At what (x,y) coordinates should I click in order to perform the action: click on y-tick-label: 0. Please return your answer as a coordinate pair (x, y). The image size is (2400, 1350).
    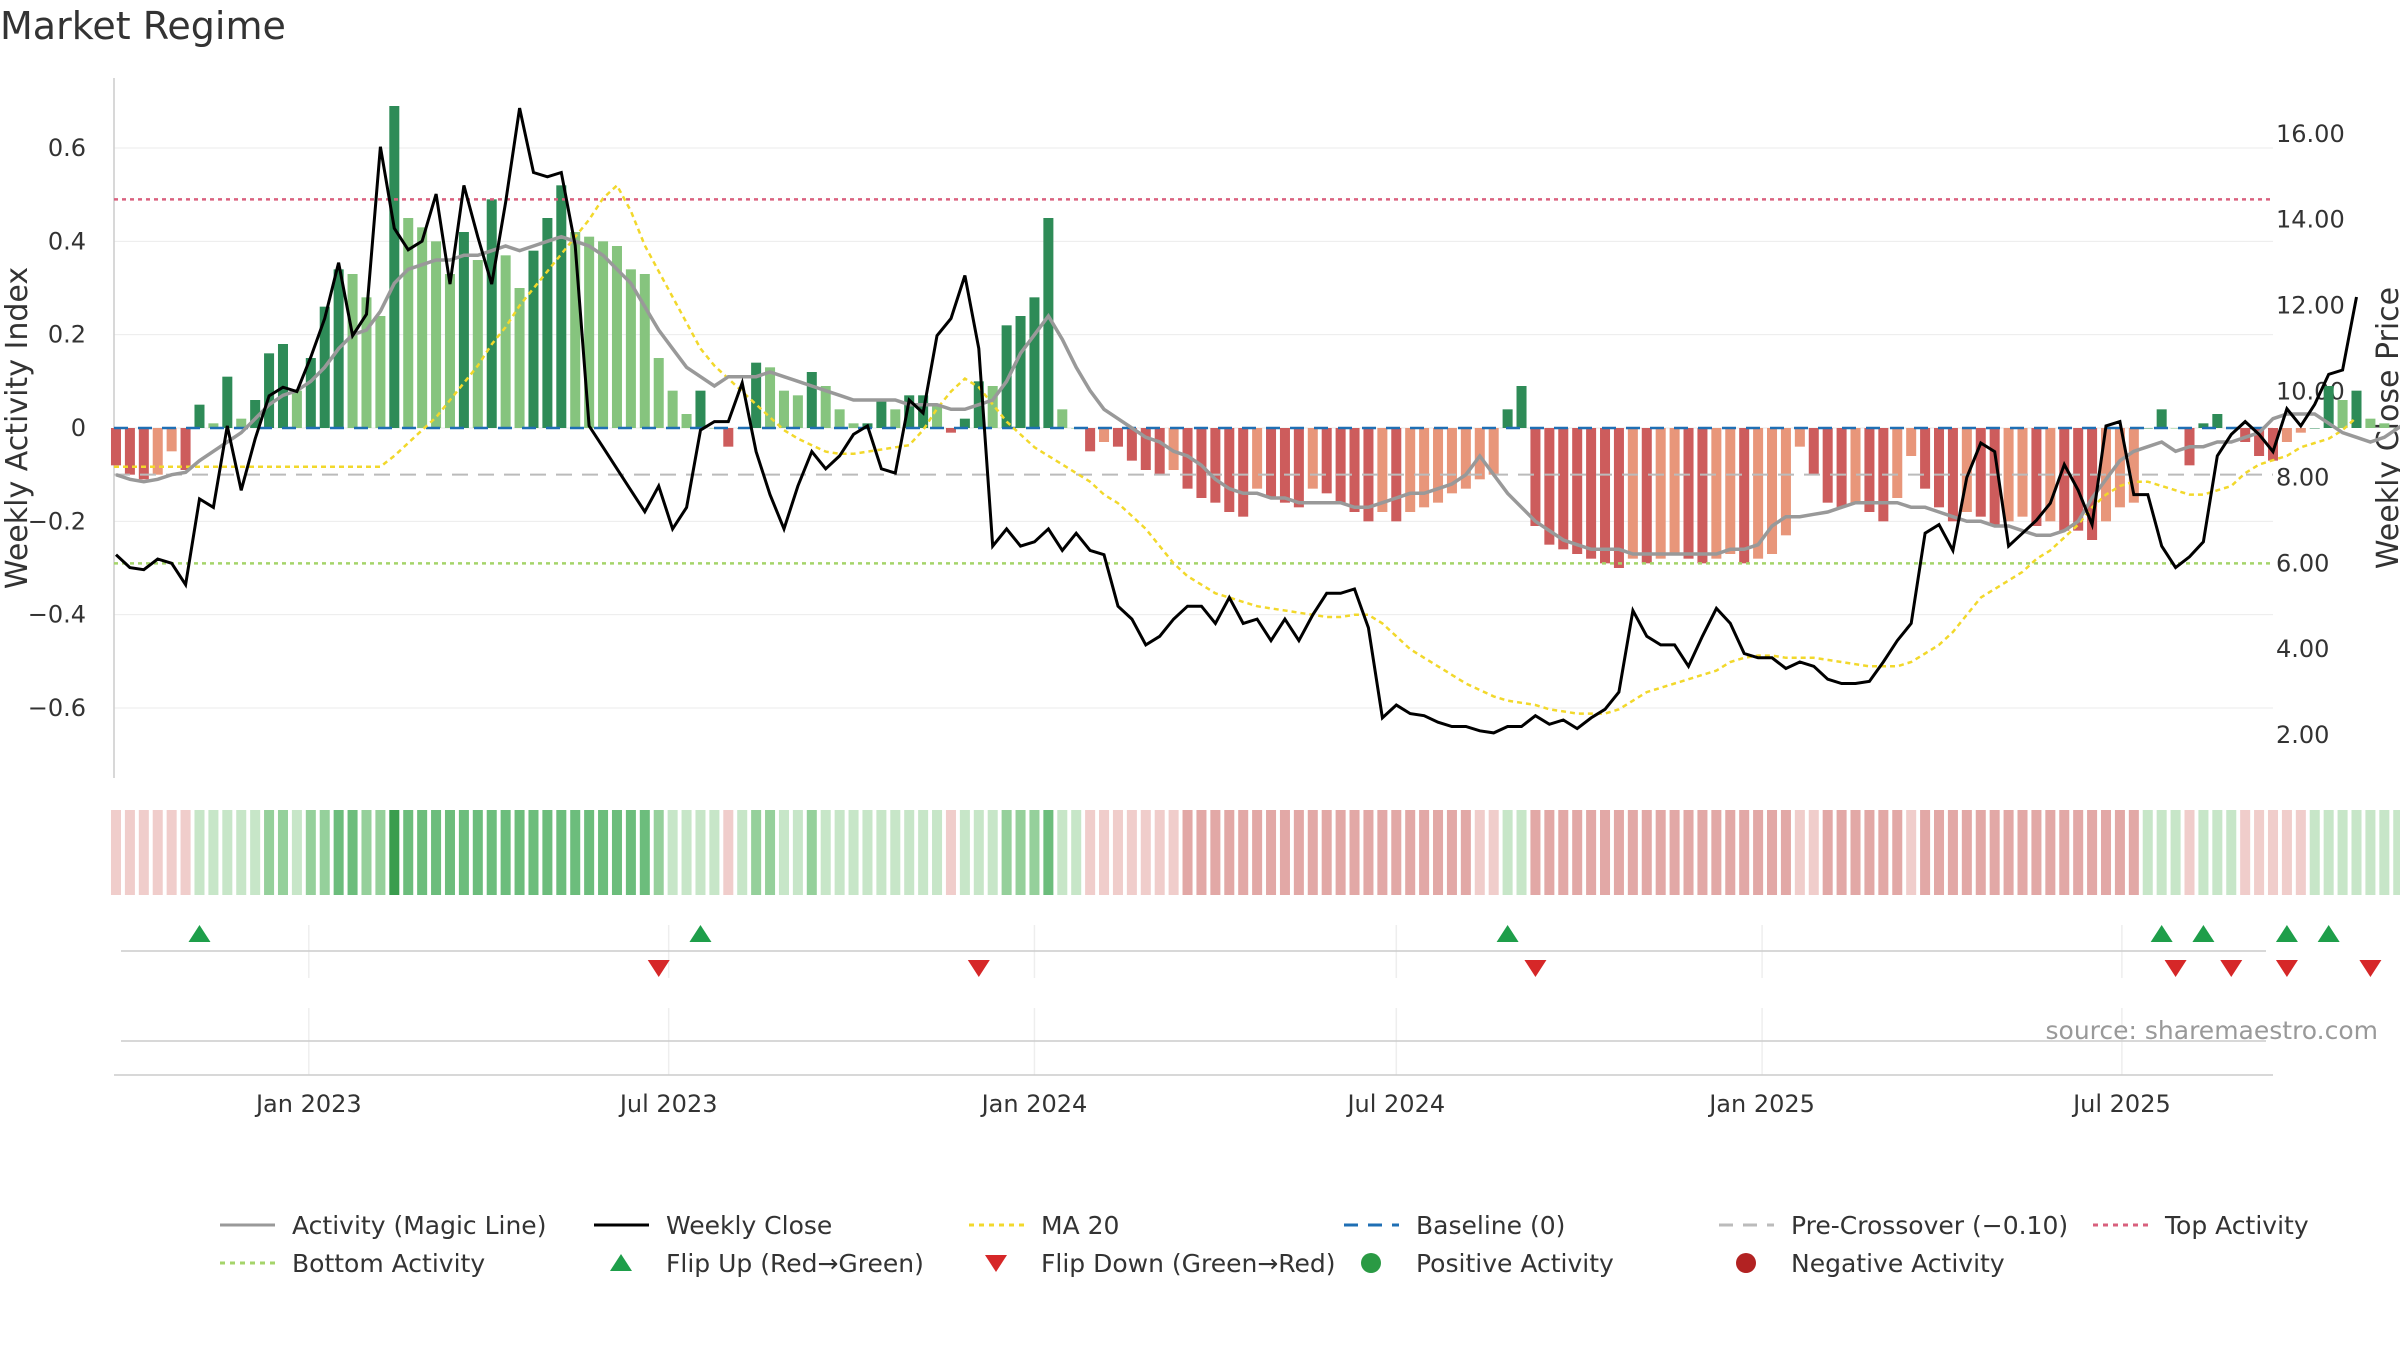
    Looking at the image, I should click on (78, 428).